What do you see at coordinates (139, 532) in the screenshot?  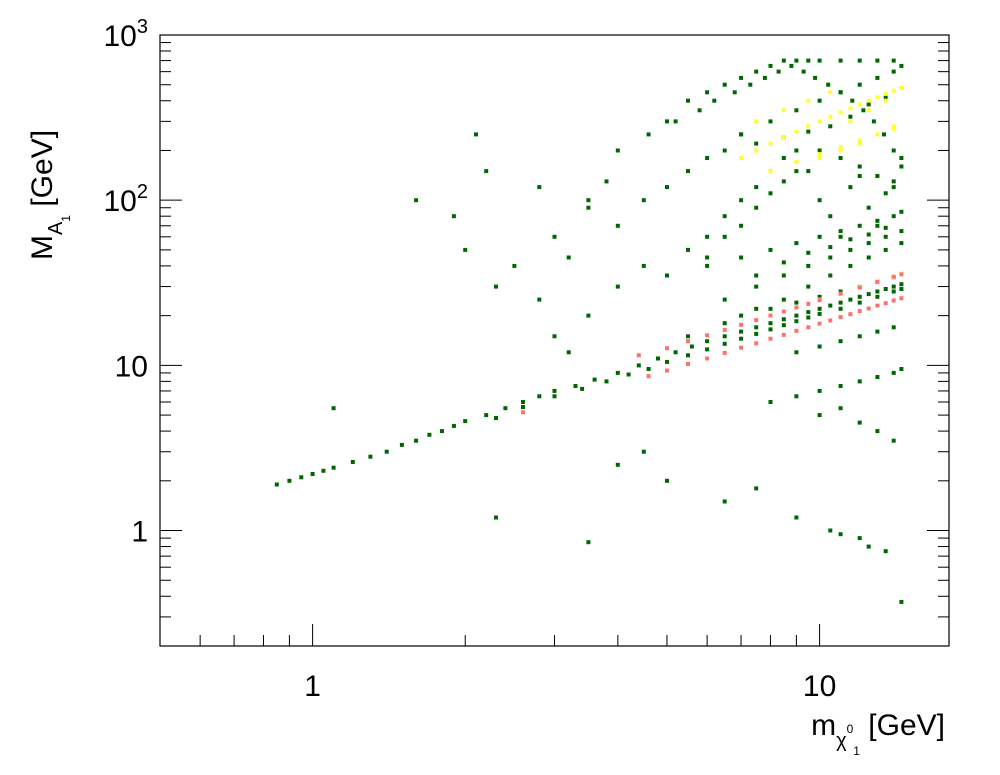 I see `y-tick-label: 1` at bounding box center [139, 532].